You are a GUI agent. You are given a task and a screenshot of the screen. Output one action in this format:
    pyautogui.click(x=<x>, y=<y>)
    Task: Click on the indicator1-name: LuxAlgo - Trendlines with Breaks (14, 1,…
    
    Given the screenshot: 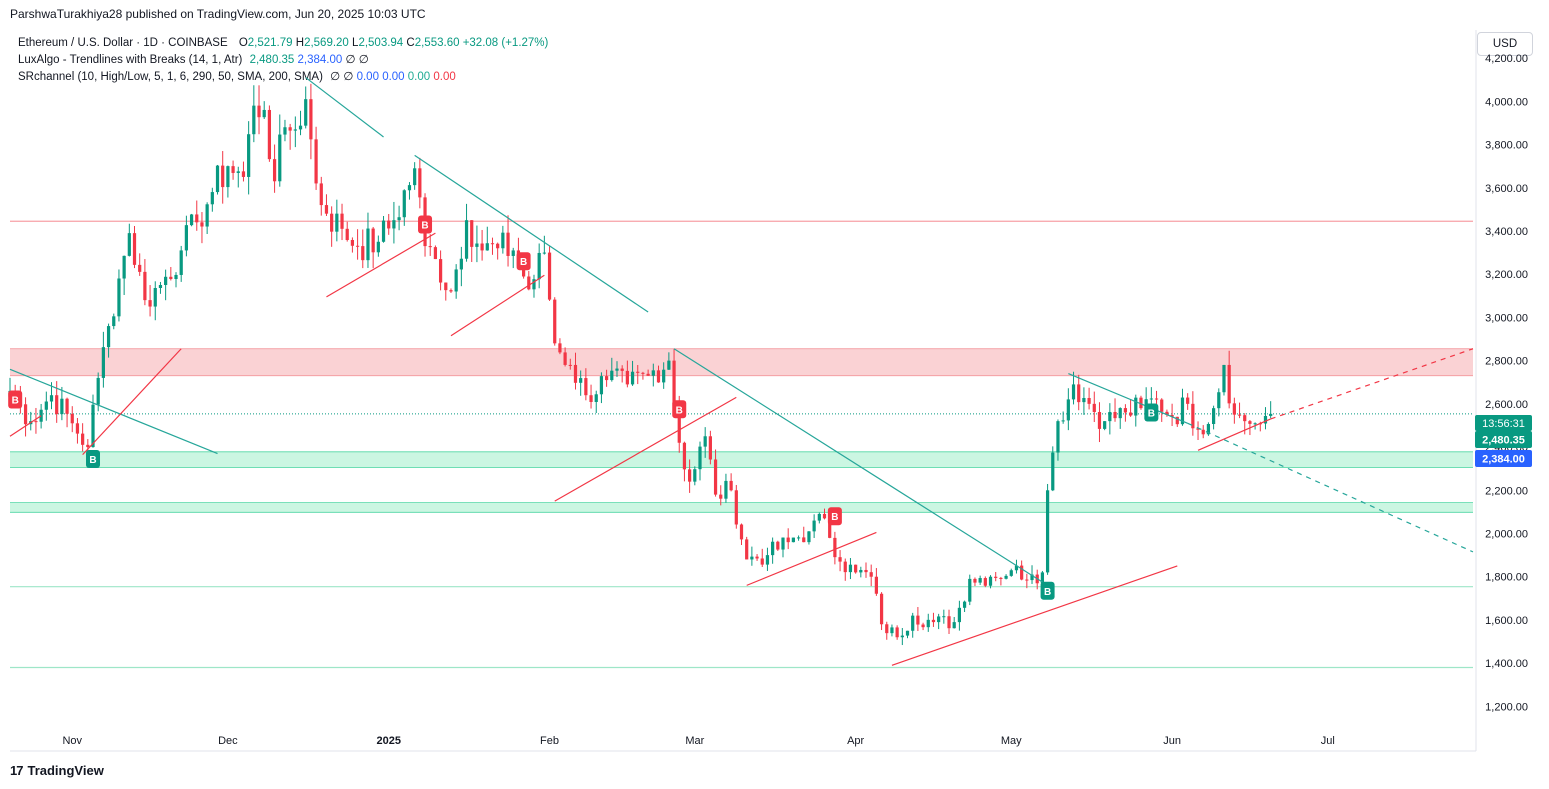 What is the action you would take?
    pyautogui.click(x=130, y=60)
    